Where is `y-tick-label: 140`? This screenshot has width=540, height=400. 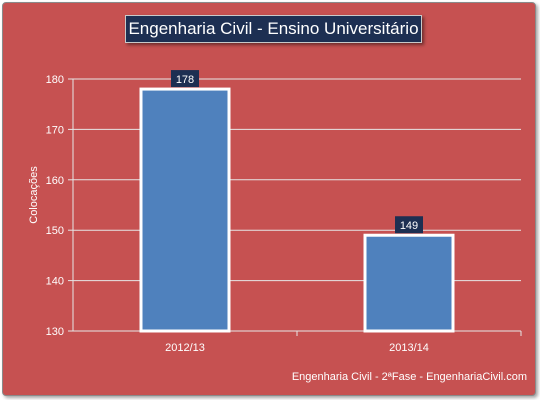 y-tick-label: 140 is located at coordinates (55, 282).